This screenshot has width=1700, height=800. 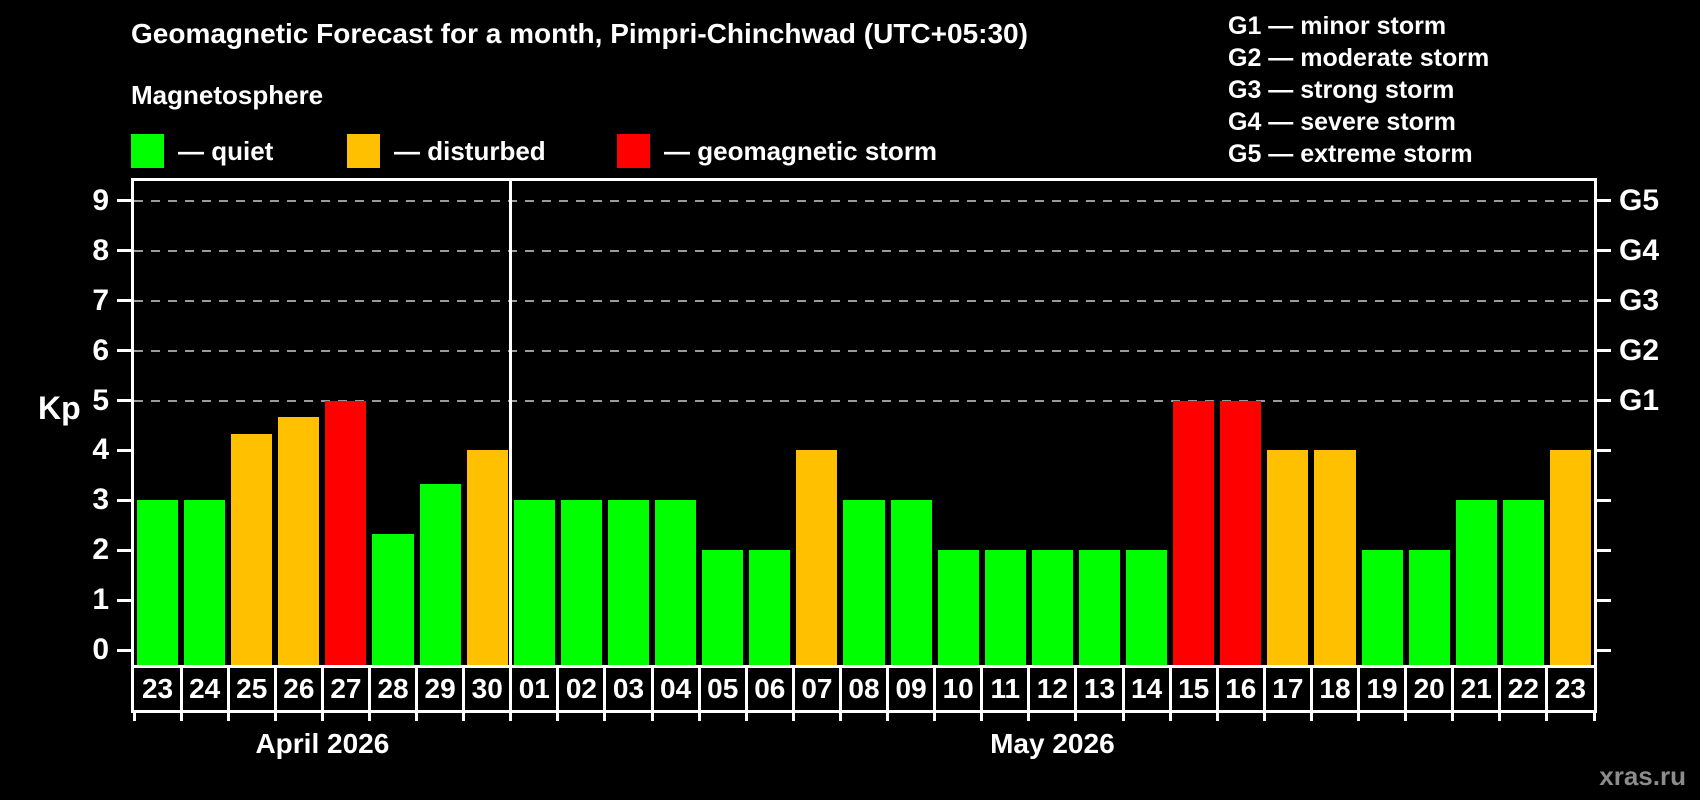 What do you see at coordinates (534, 688) in the screenshot?
I see `date-label-01-may: 01` at bounding box center [534, 688].